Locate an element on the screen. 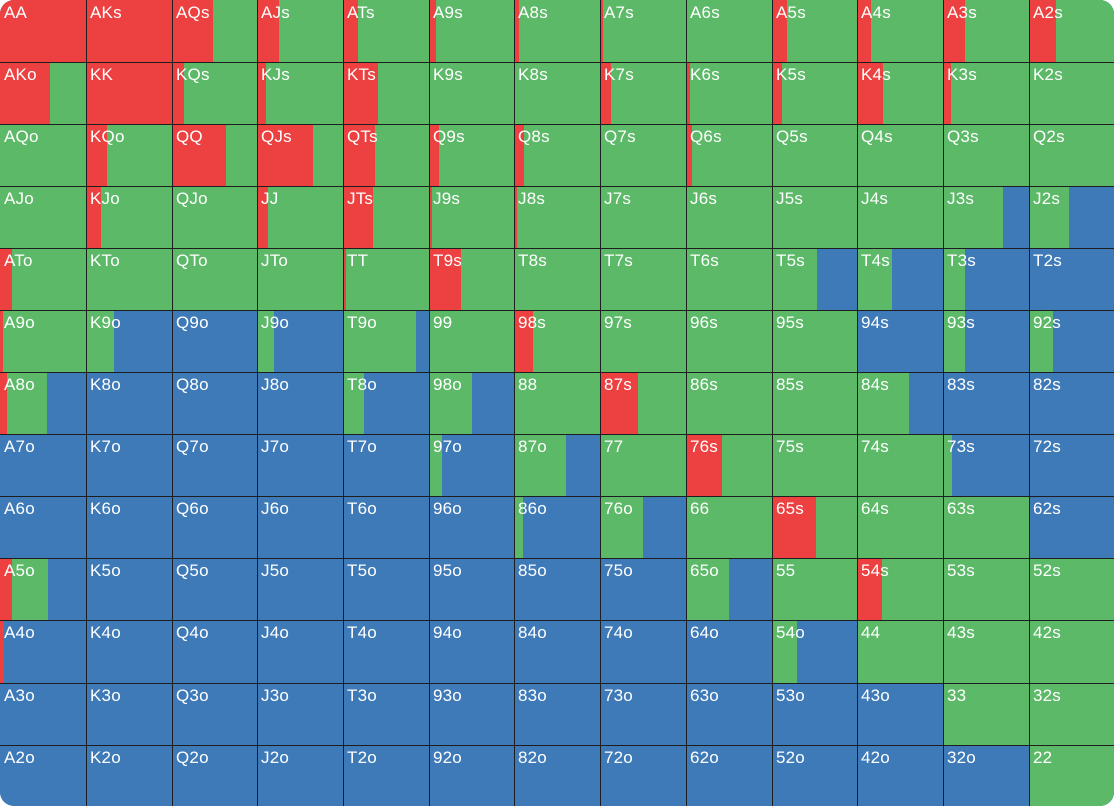  hand-cell-44: 44 is located at coordinates (900, 651).